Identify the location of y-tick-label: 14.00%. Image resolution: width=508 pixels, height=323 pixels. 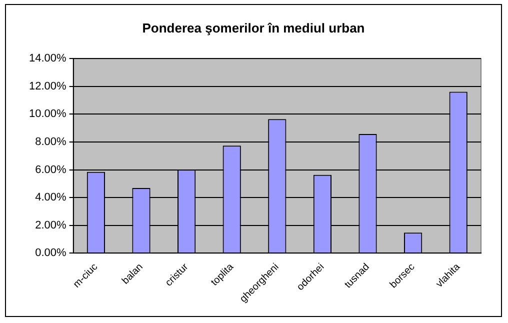
(47, 58).